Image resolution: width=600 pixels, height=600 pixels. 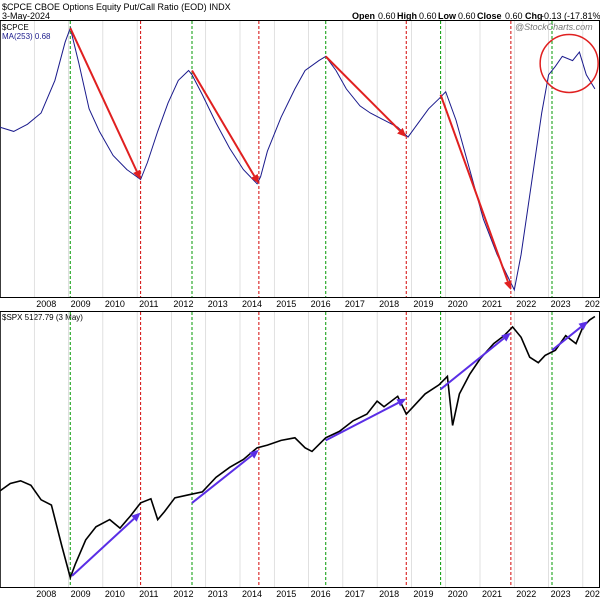 I want to click on spx-x-tick-label: 2021, so click(x=492, y=594).